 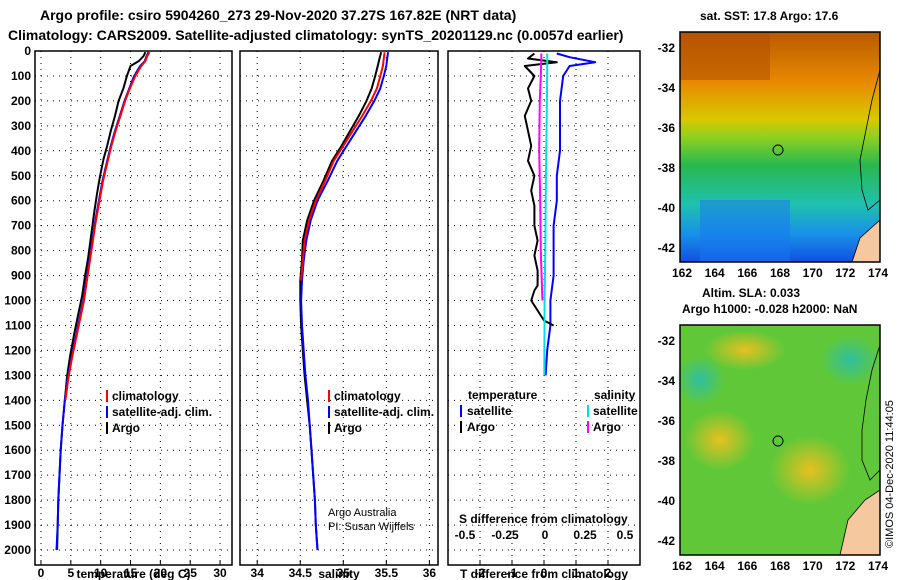 I want to click on map-lat-label: -38, so click(x=667, y=461).